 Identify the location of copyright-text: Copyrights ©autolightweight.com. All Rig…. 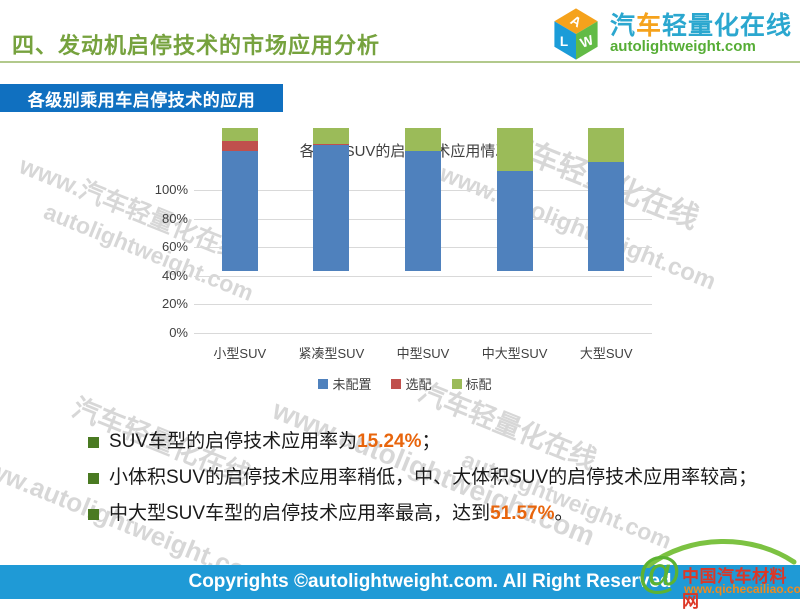
(430, 581).